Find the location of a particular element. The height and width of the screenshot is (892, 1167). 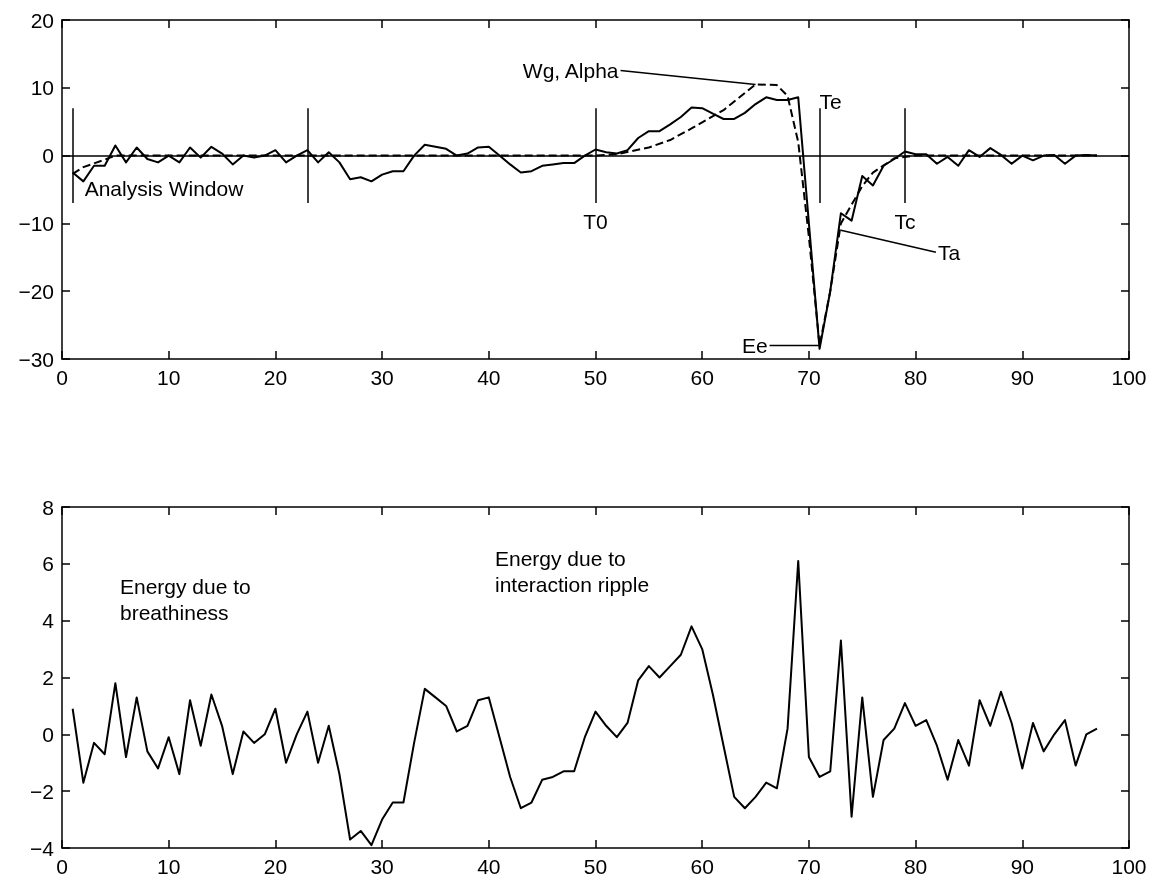

y-tick-label: 10 is located at coordinates (42, 88).